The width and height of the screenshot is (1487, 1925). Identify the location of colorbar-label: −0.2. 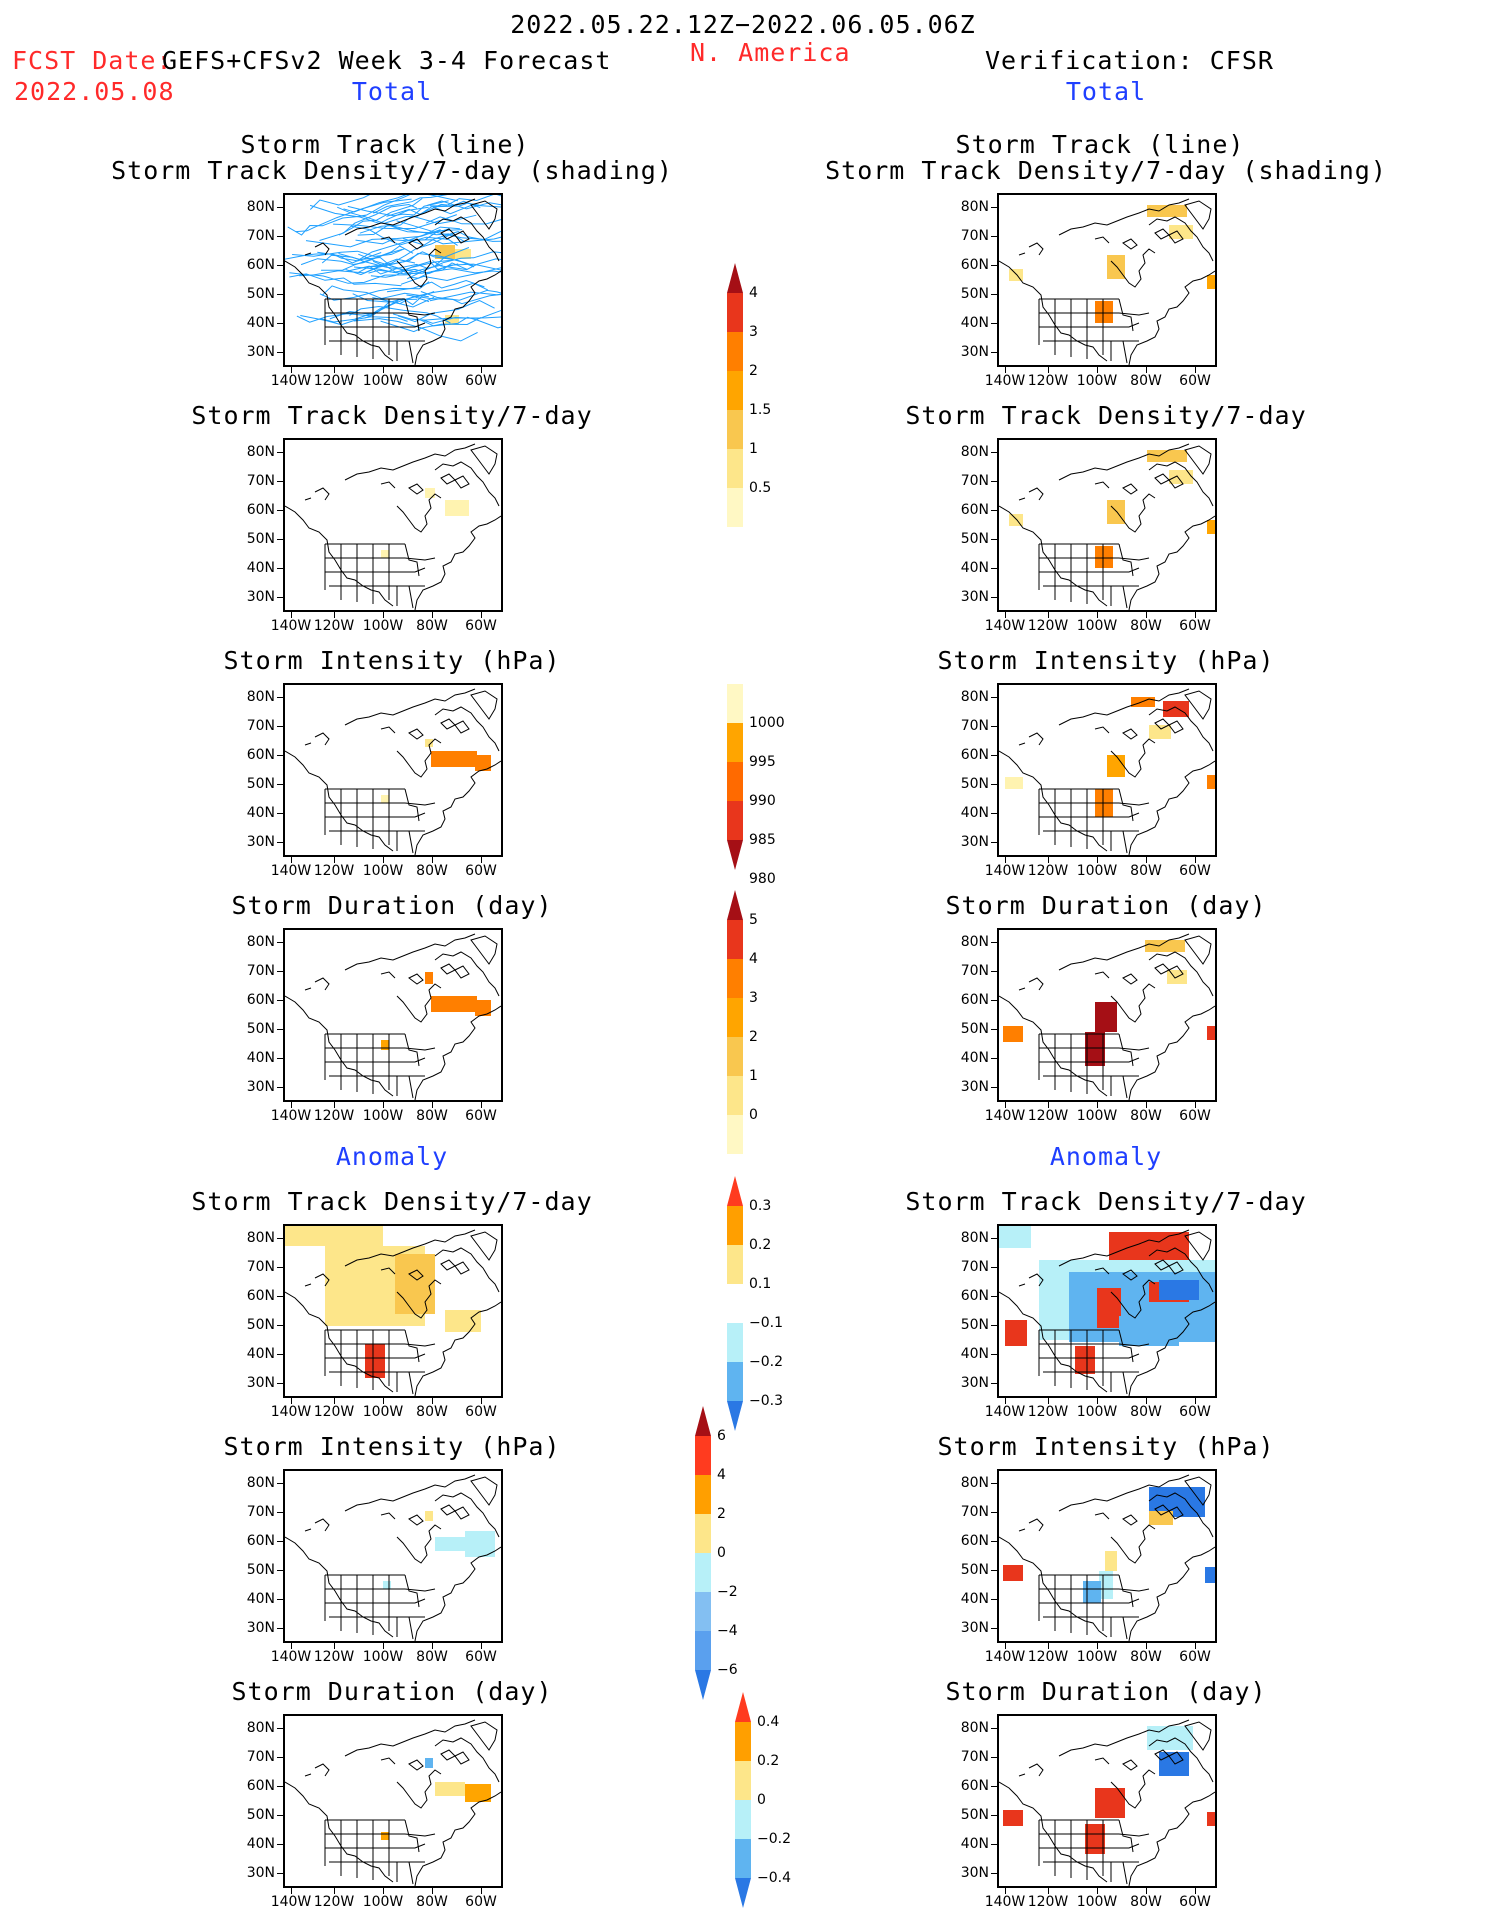
(774, 1839).